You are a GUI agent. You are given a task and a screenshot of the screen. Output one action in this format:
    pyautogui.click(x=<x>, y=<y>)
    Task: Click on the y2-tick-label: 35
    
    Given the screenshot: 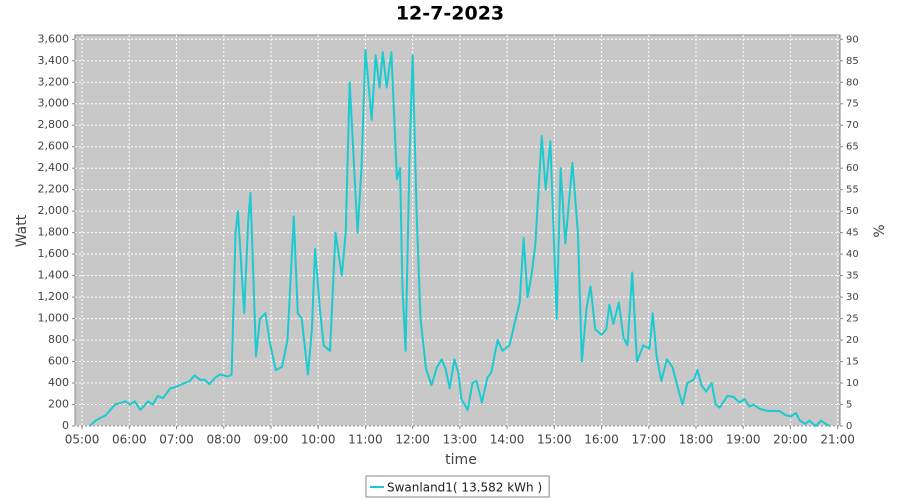 What is the action you would take?
    pyautogui.click(x=852, y=276)
    